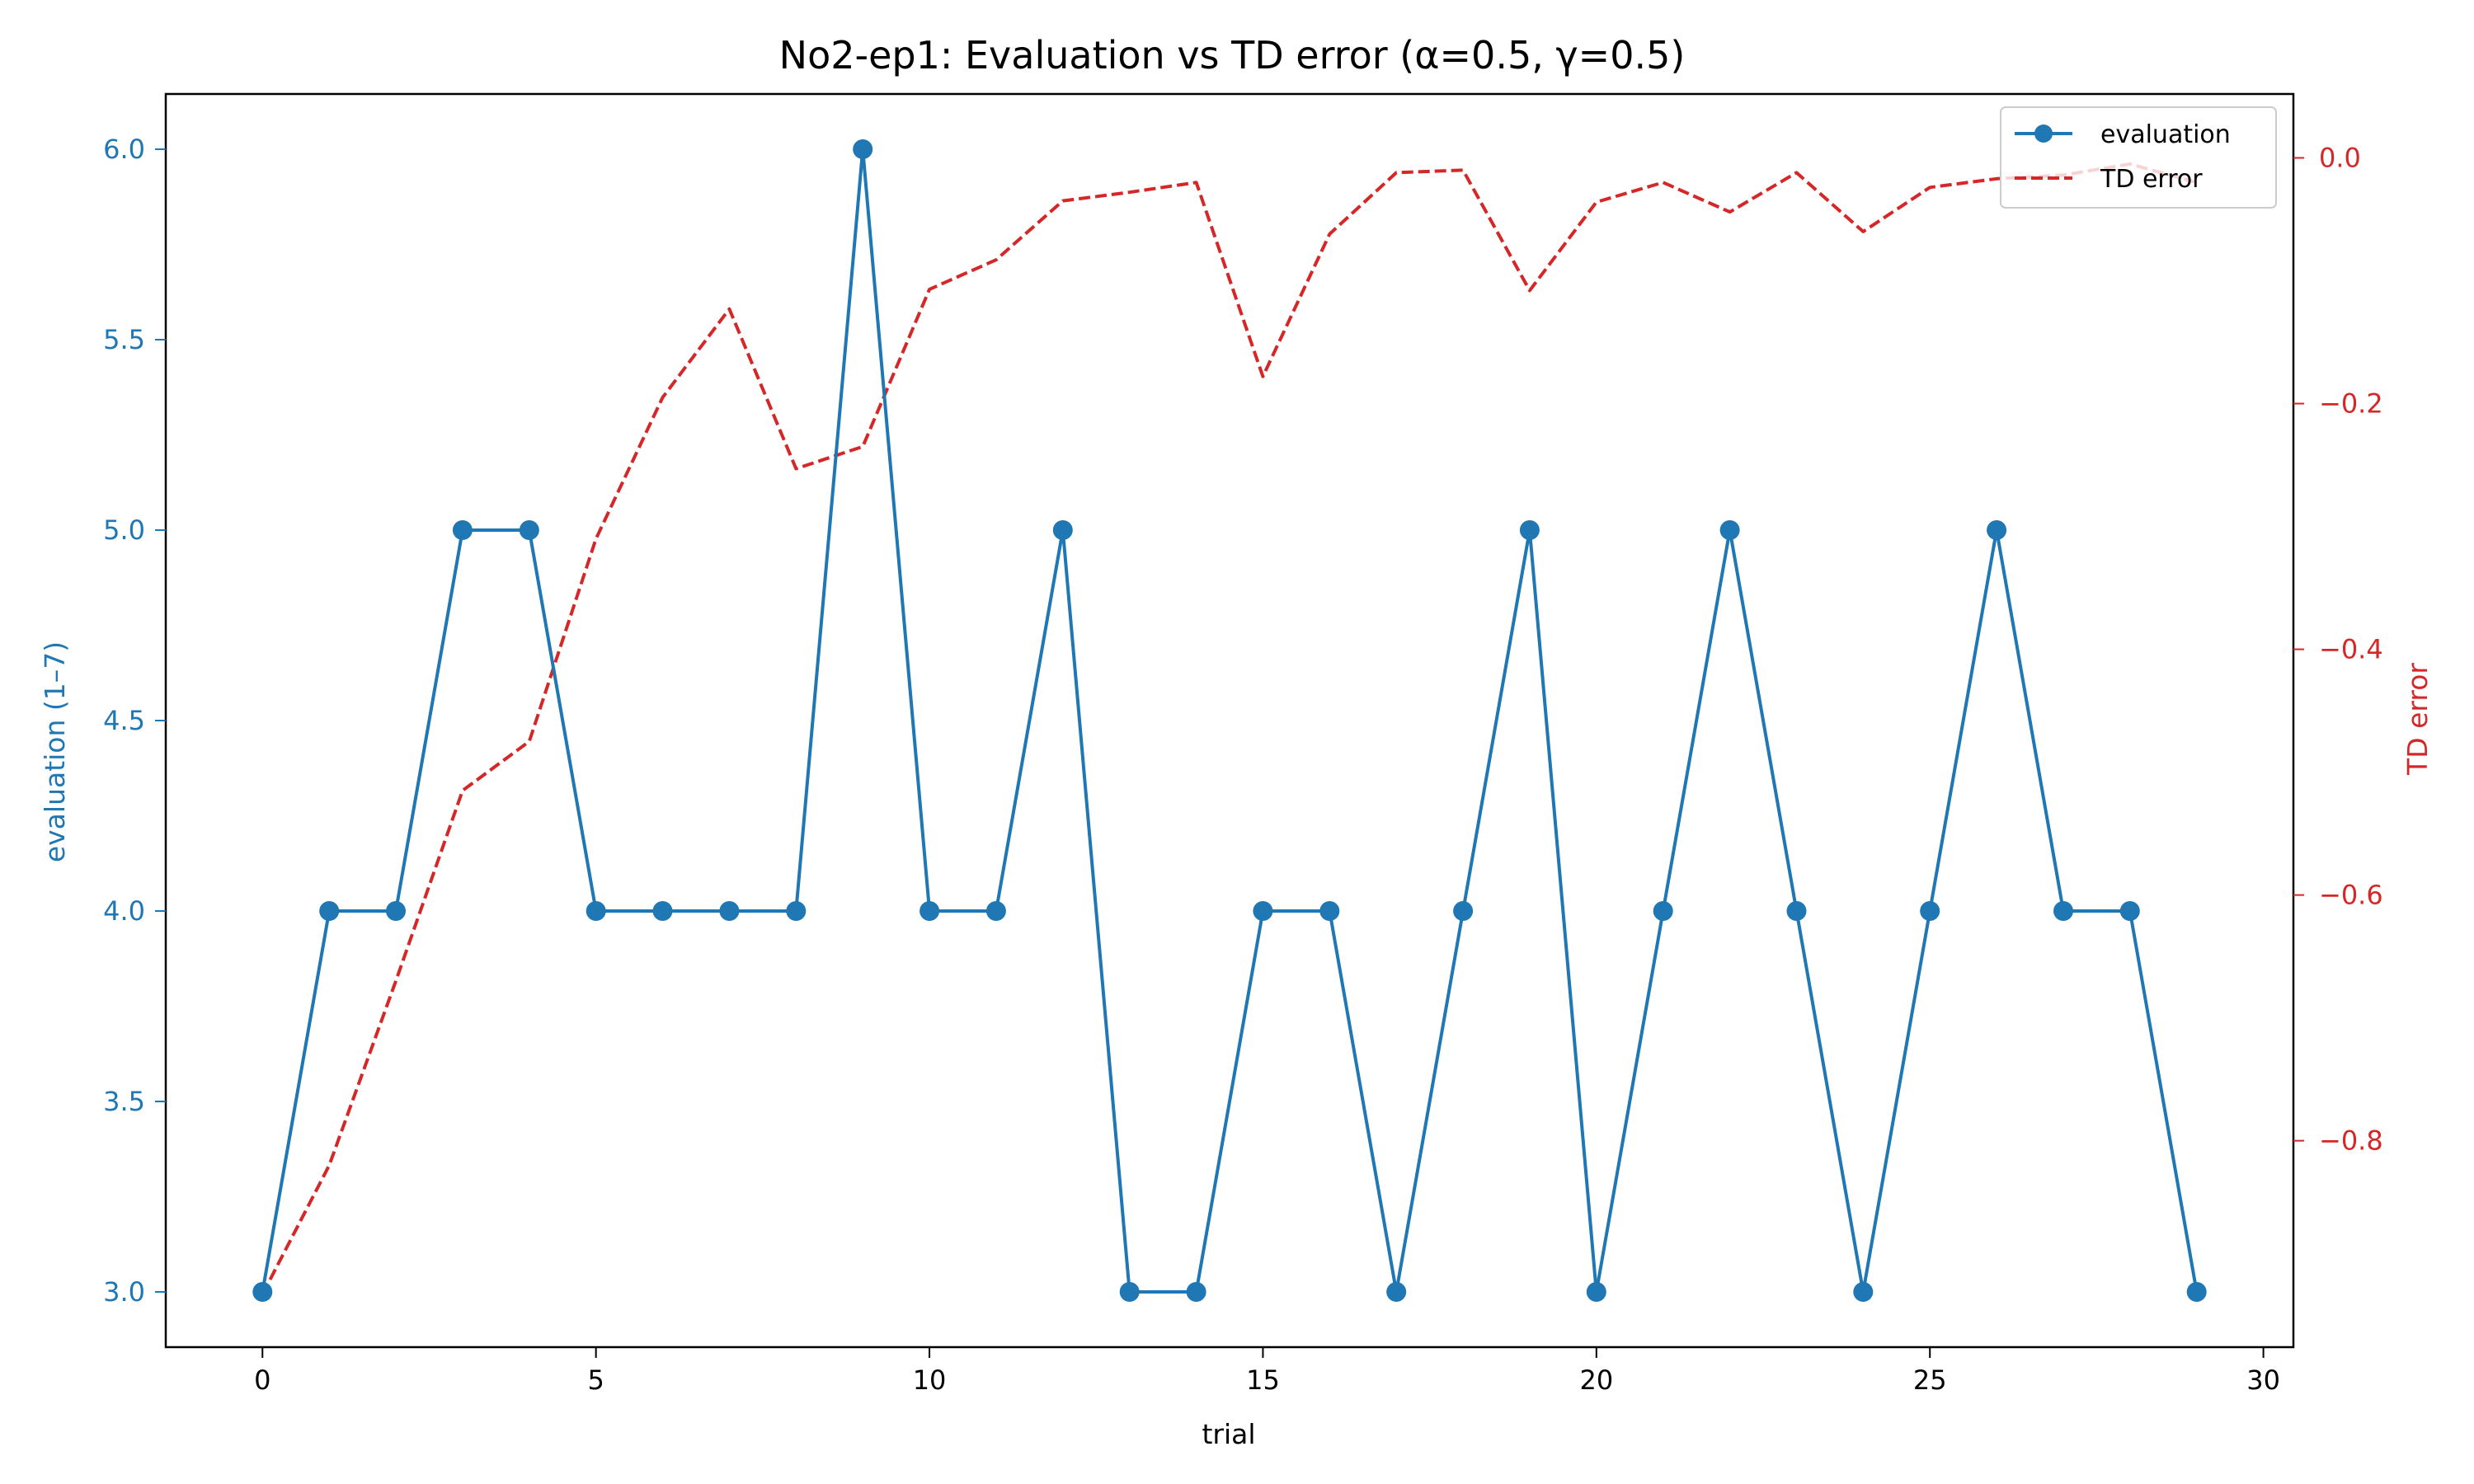  I want to click on left-y-tick-label: 5.0, so click(124, 530).